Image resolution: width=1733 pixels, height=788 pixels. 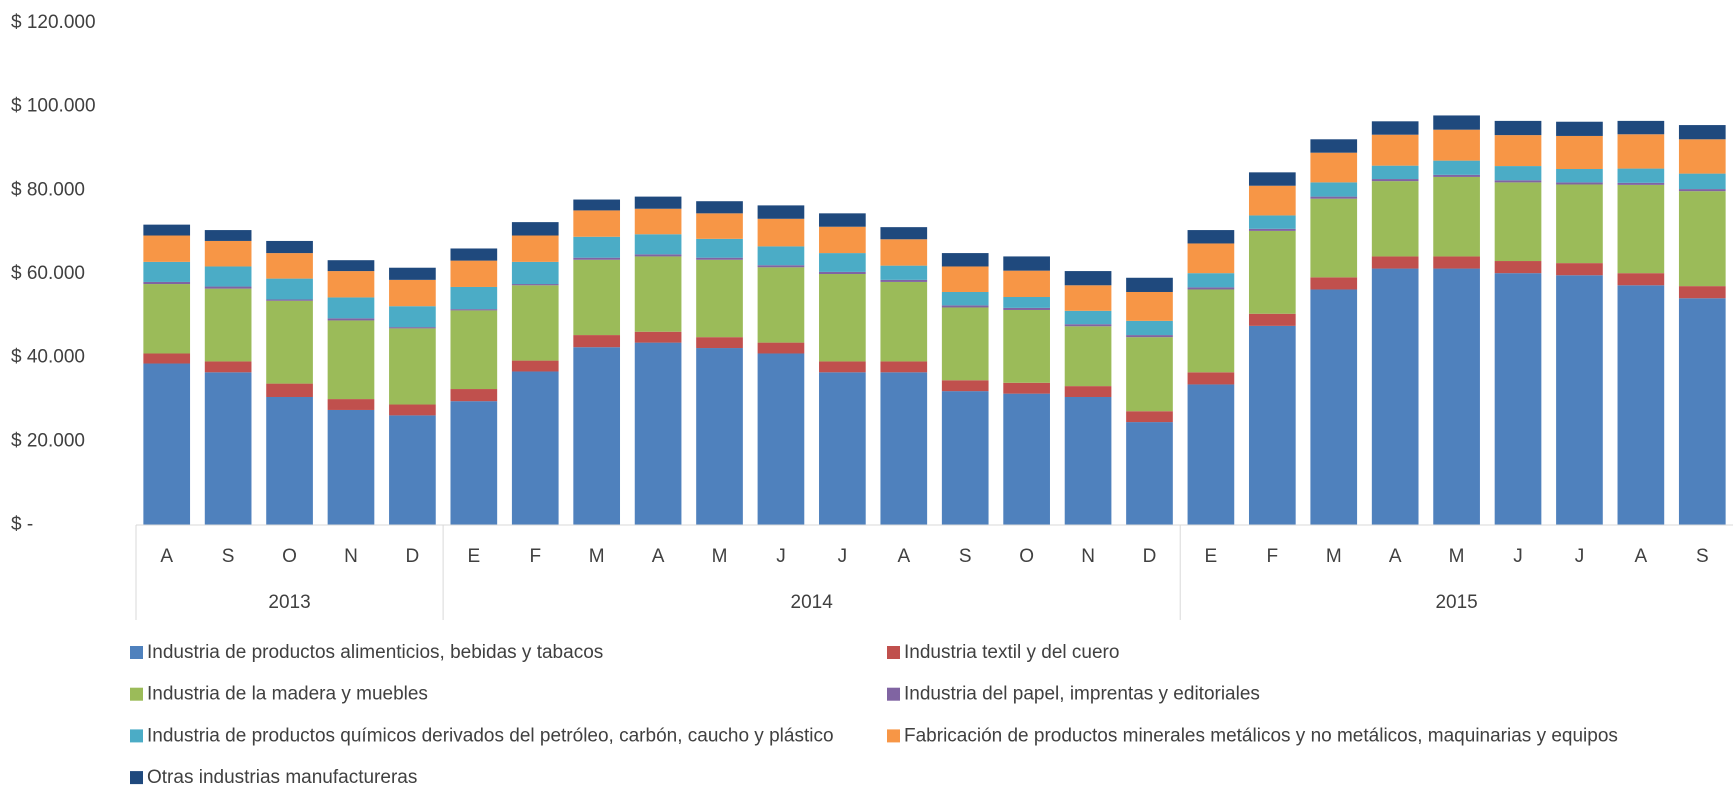 What do you see at coordinates (53, 106) in the screenshot?
I see `y-tick-label: $ 100.000` at bounding box center [53, 106].